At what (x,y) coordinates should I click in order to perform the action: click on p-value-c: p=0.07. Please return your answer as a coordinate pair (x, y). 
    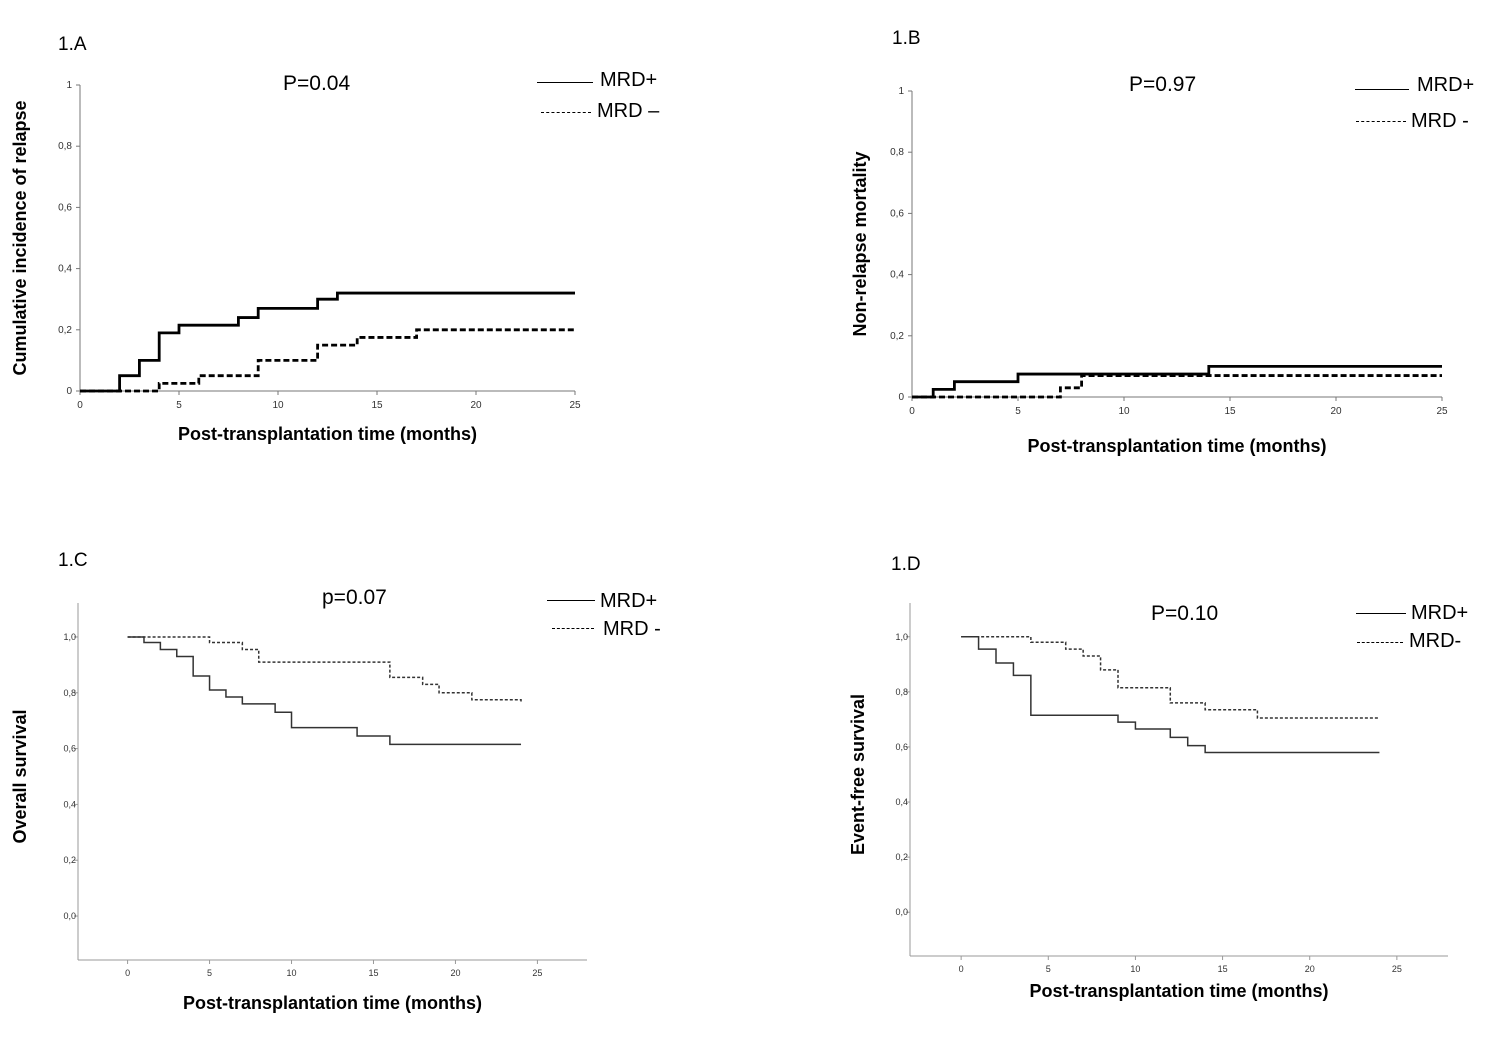
    Looking at the image, I should click on (354, 597).